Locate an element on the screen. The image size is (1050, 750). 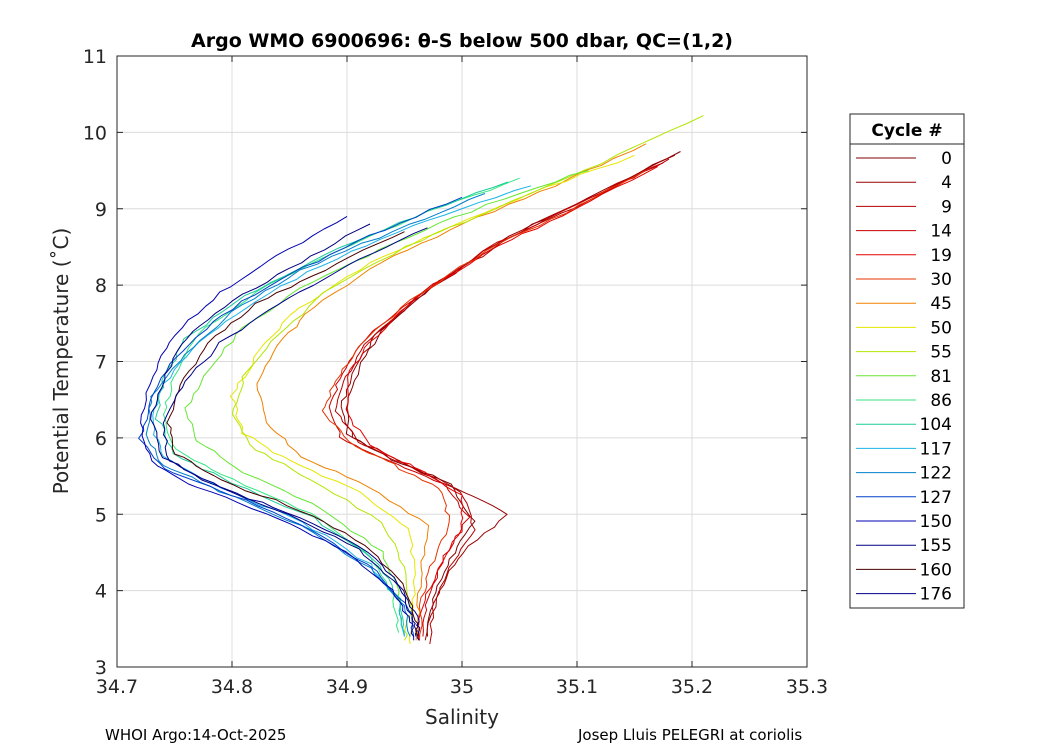
legend-label-50: 50 is located at coordinates (941, 328).